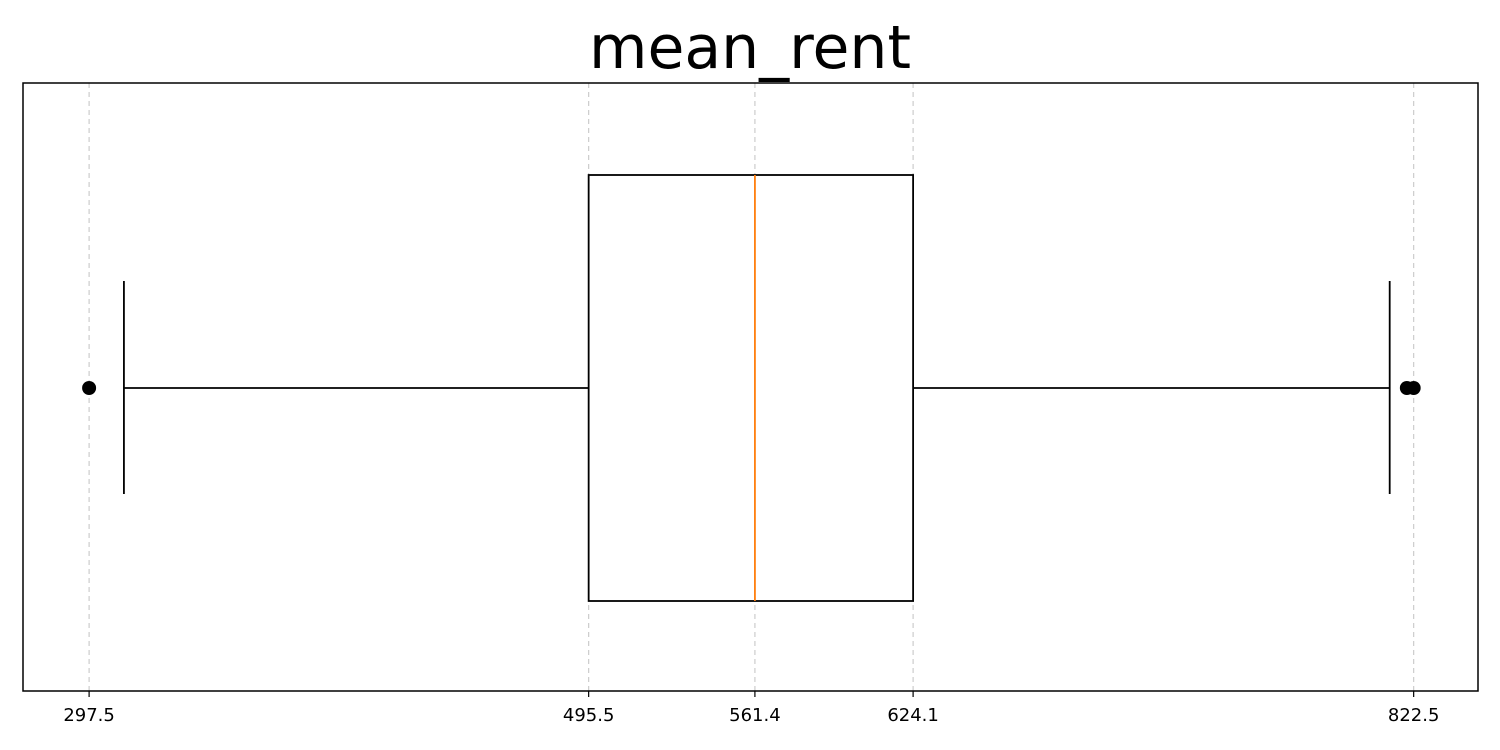 This screenshot has width=1500, height=750. I want to click on x-axis-ticks: 297.5 495.5 561.4 624.1 822.5, so click(751, 708).